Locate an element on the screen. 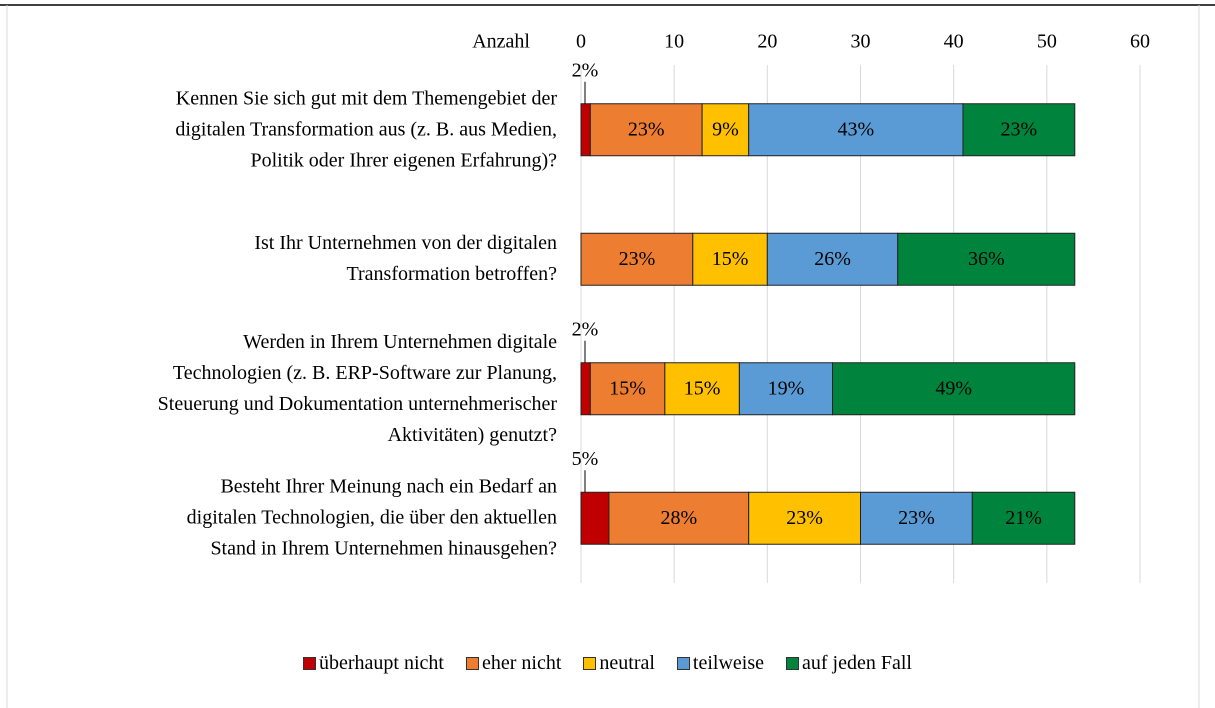 Image resolution: width=1215 pixels, height=708 pixels. legend-label: überhaupt nicht is located at coordinates (381, 663).